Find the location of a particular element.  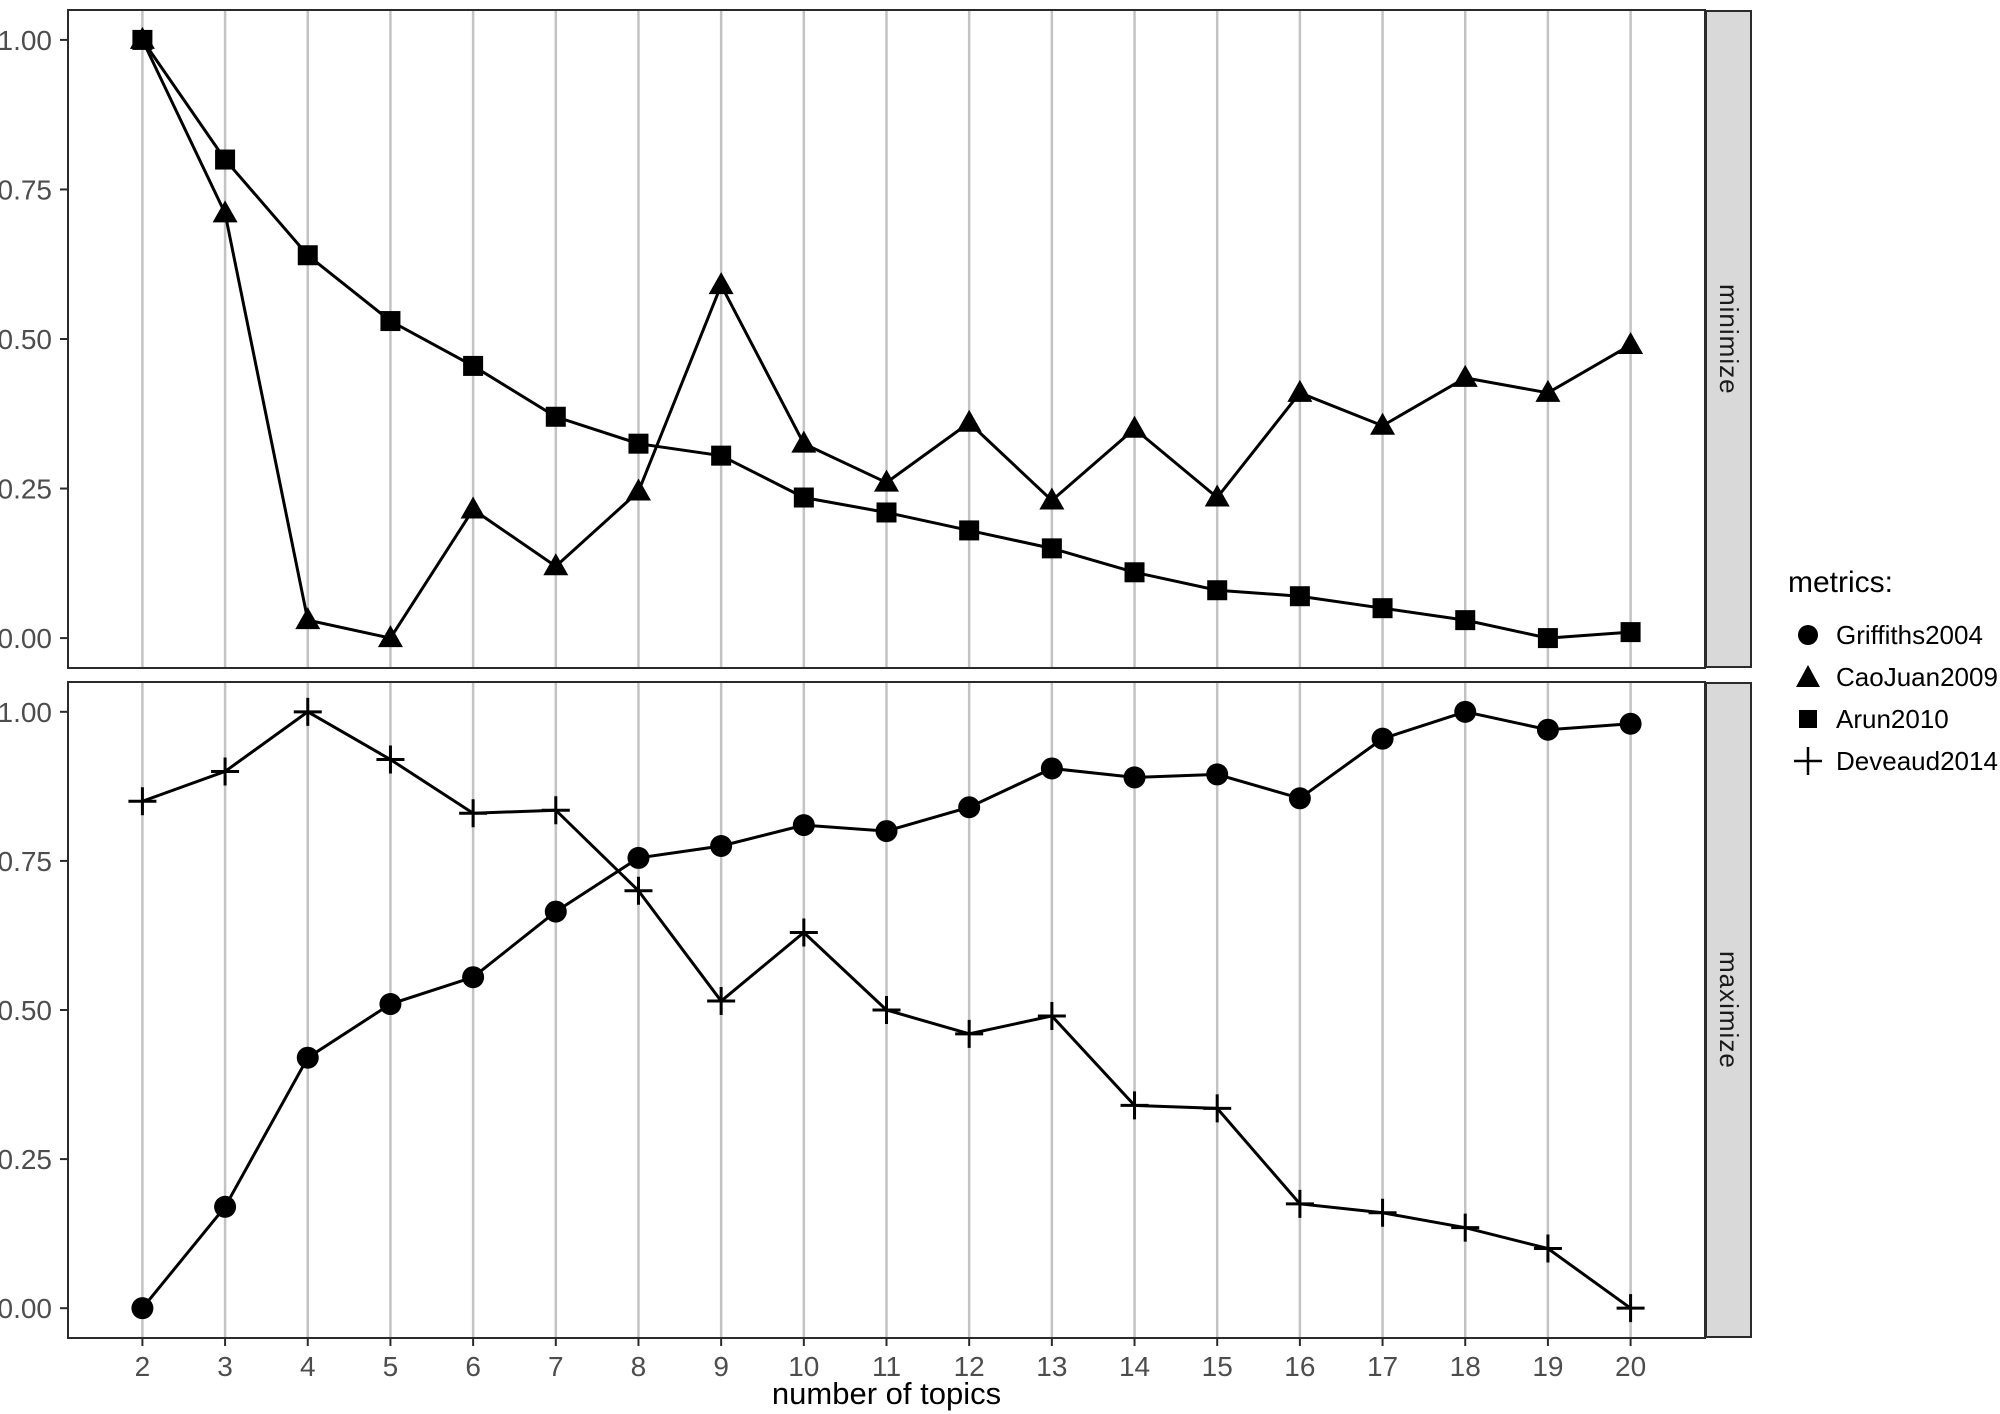

x-tick-label: 14 is located at coordinates (1134, 1366).